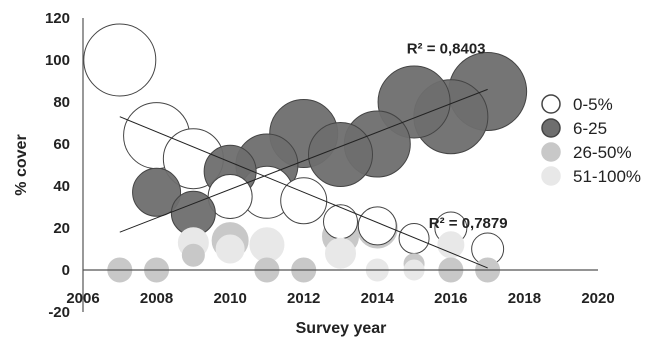 The width and height of the screenshot is (667, 347). Describe the element at coordinates (120, 60) in the screenshot. I see `bubble-0-5--0` at that location.